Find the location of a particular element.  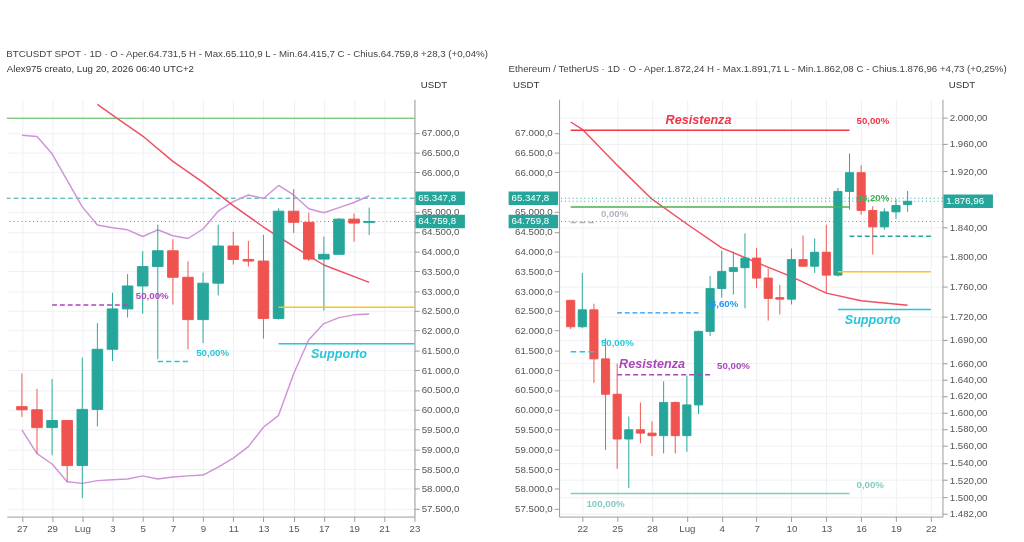

y2-tick-label: 67.000,0 is located at coordinates (534, 133).